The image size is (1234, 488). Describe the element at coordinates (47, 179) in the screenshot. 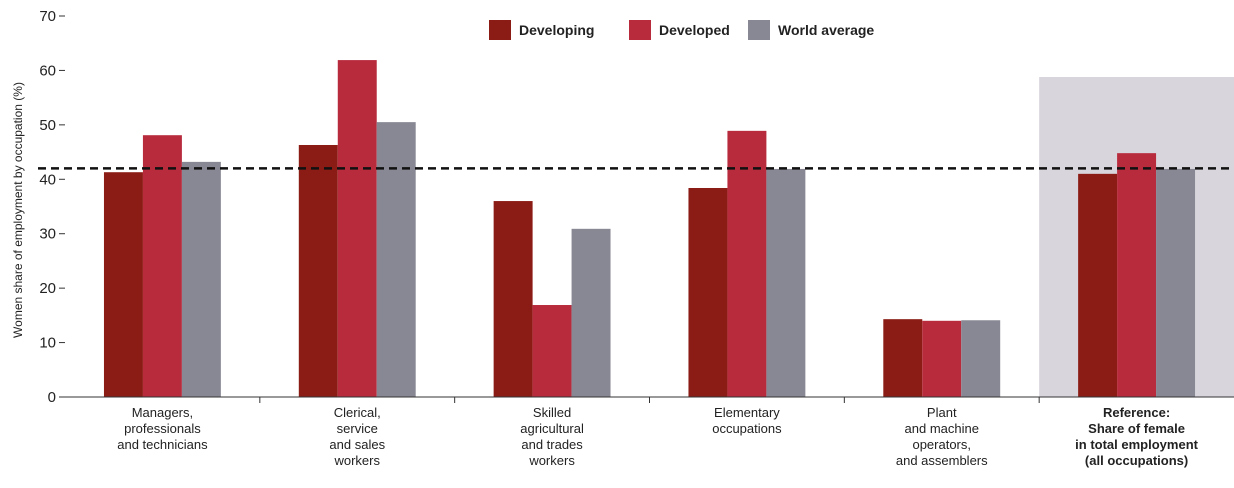

I see `y-tick-label: 40` at that location.